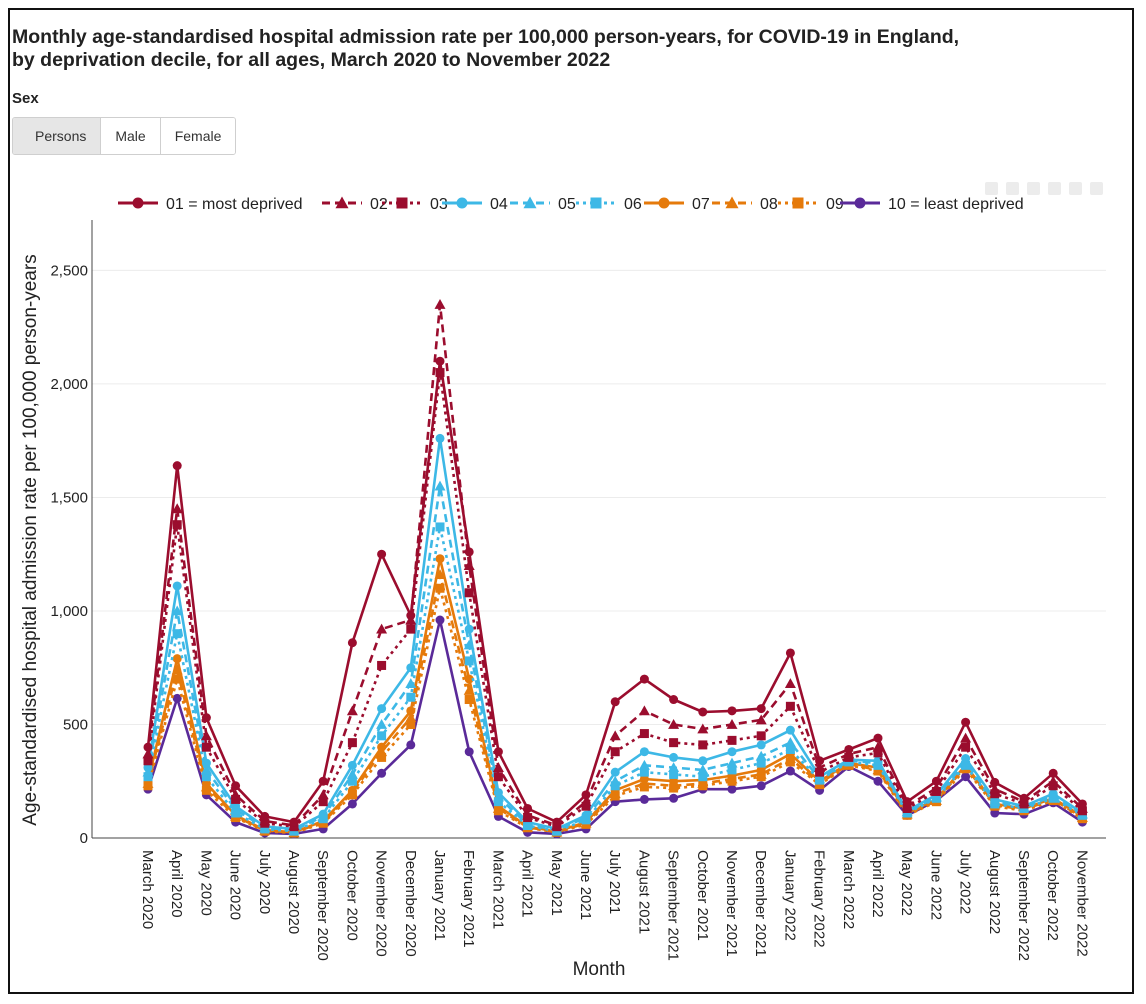 This screenshot has height=1004, width=1146. What do you see at coordinates (355, 204) in the screenshot?
I see `legend-item-2: 02` at bounding box center [355, 204].